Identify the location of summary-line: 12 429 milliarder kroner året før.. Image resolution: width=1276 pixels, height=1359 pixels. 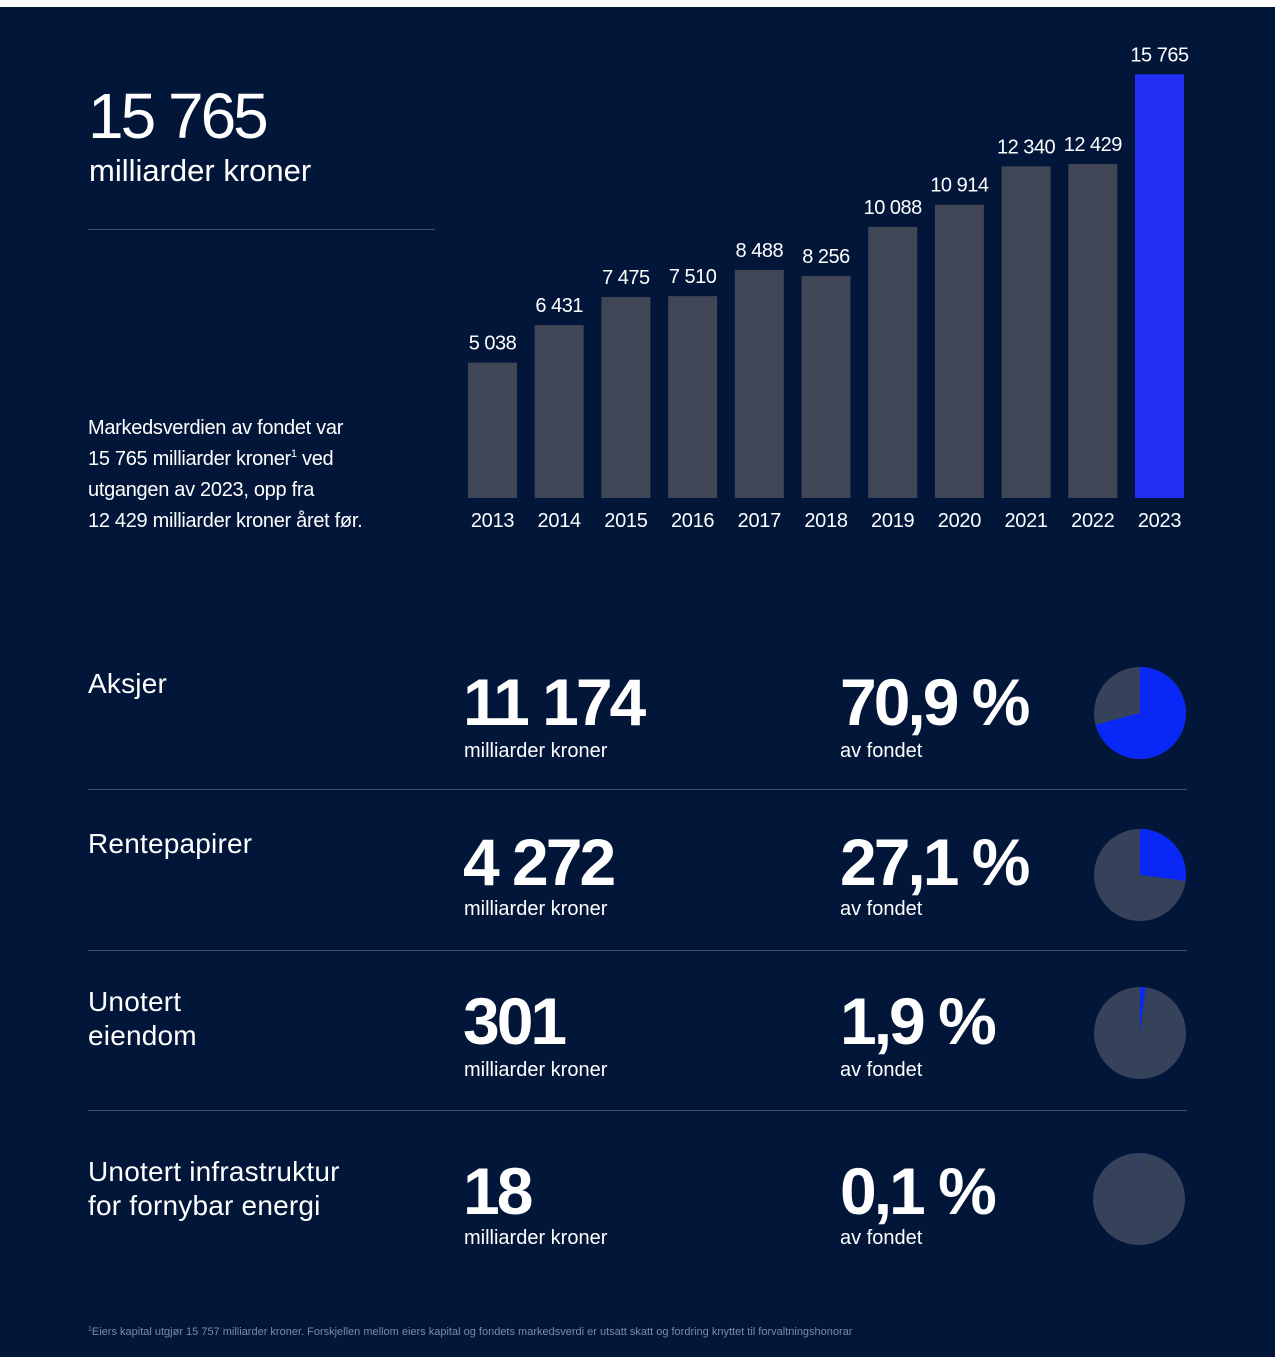
(225, 521).